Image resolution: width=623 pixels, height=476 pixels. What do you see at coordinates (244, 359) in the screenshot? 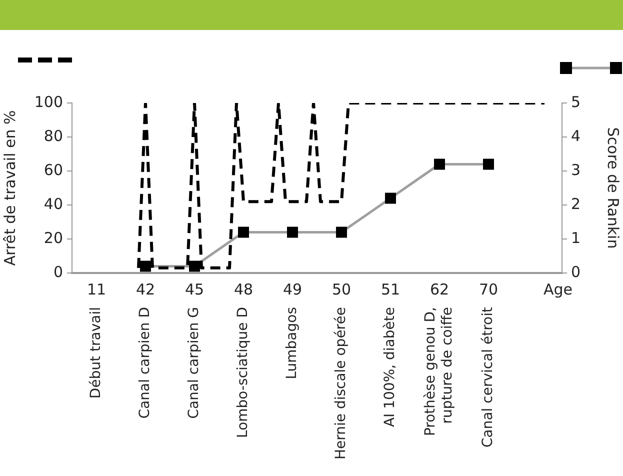
I see `x-tick-label: 48 Lombo-sciatique D` at bounding box center [244, 359].